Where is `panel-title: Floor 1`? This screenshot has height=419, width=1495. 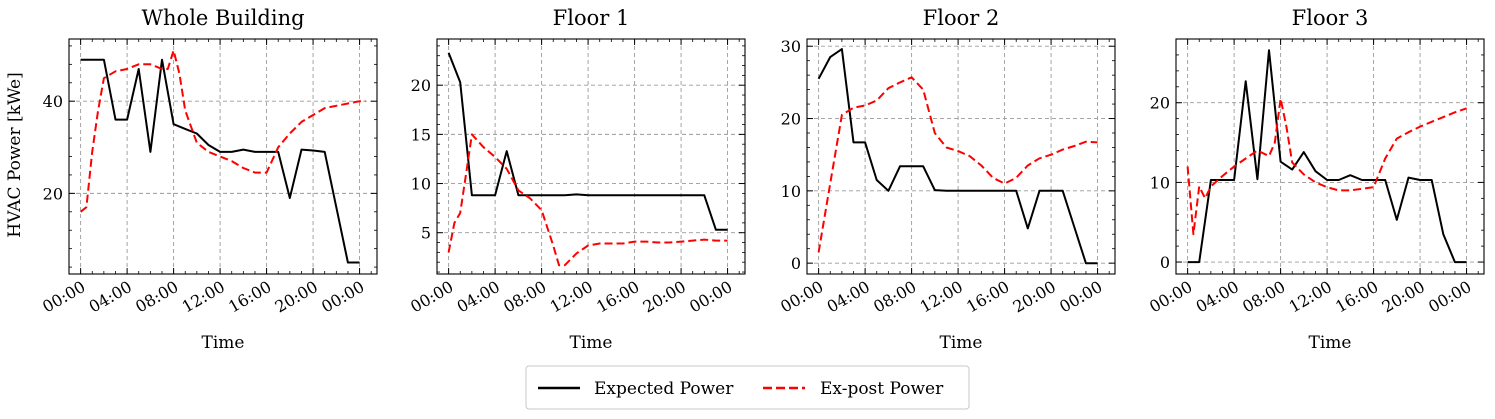 panel-title: Floor 1 is located at coordinates (591, 18).